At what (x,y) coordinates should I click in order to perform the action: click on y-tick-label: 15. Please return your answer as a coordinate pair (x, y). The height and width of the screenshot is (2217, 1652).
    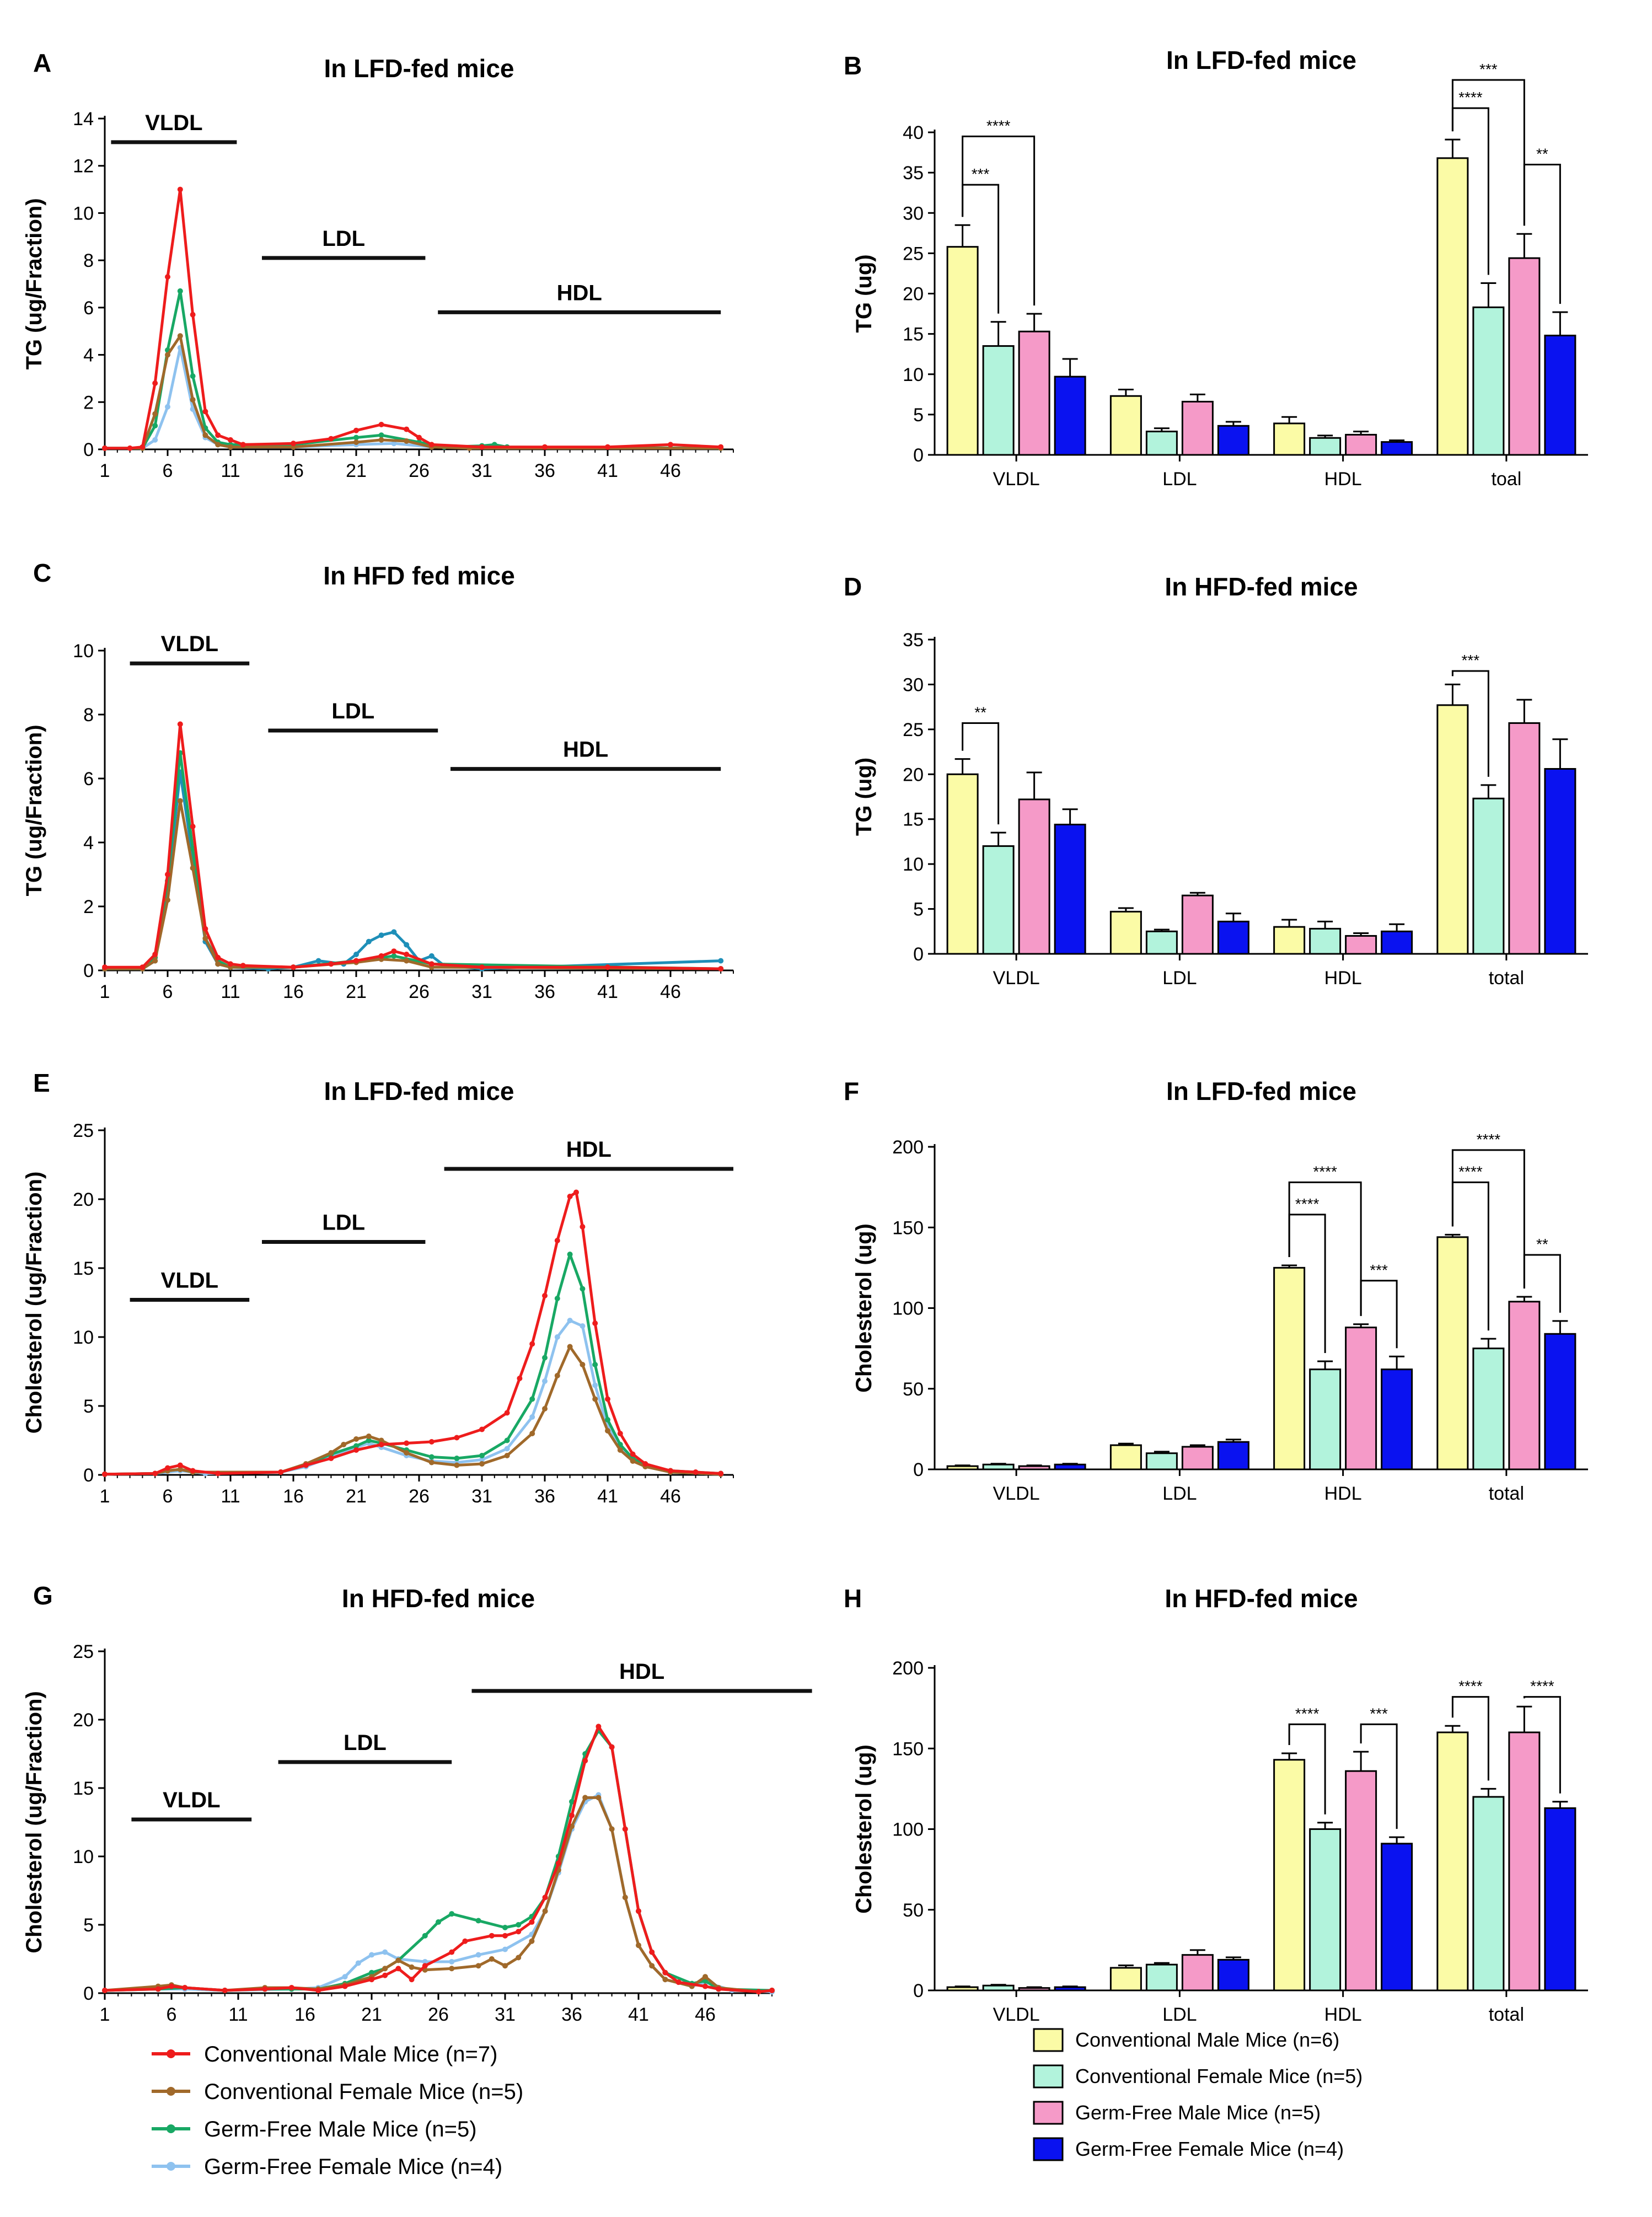
    Looking at the image, I should click on (83, 1269).